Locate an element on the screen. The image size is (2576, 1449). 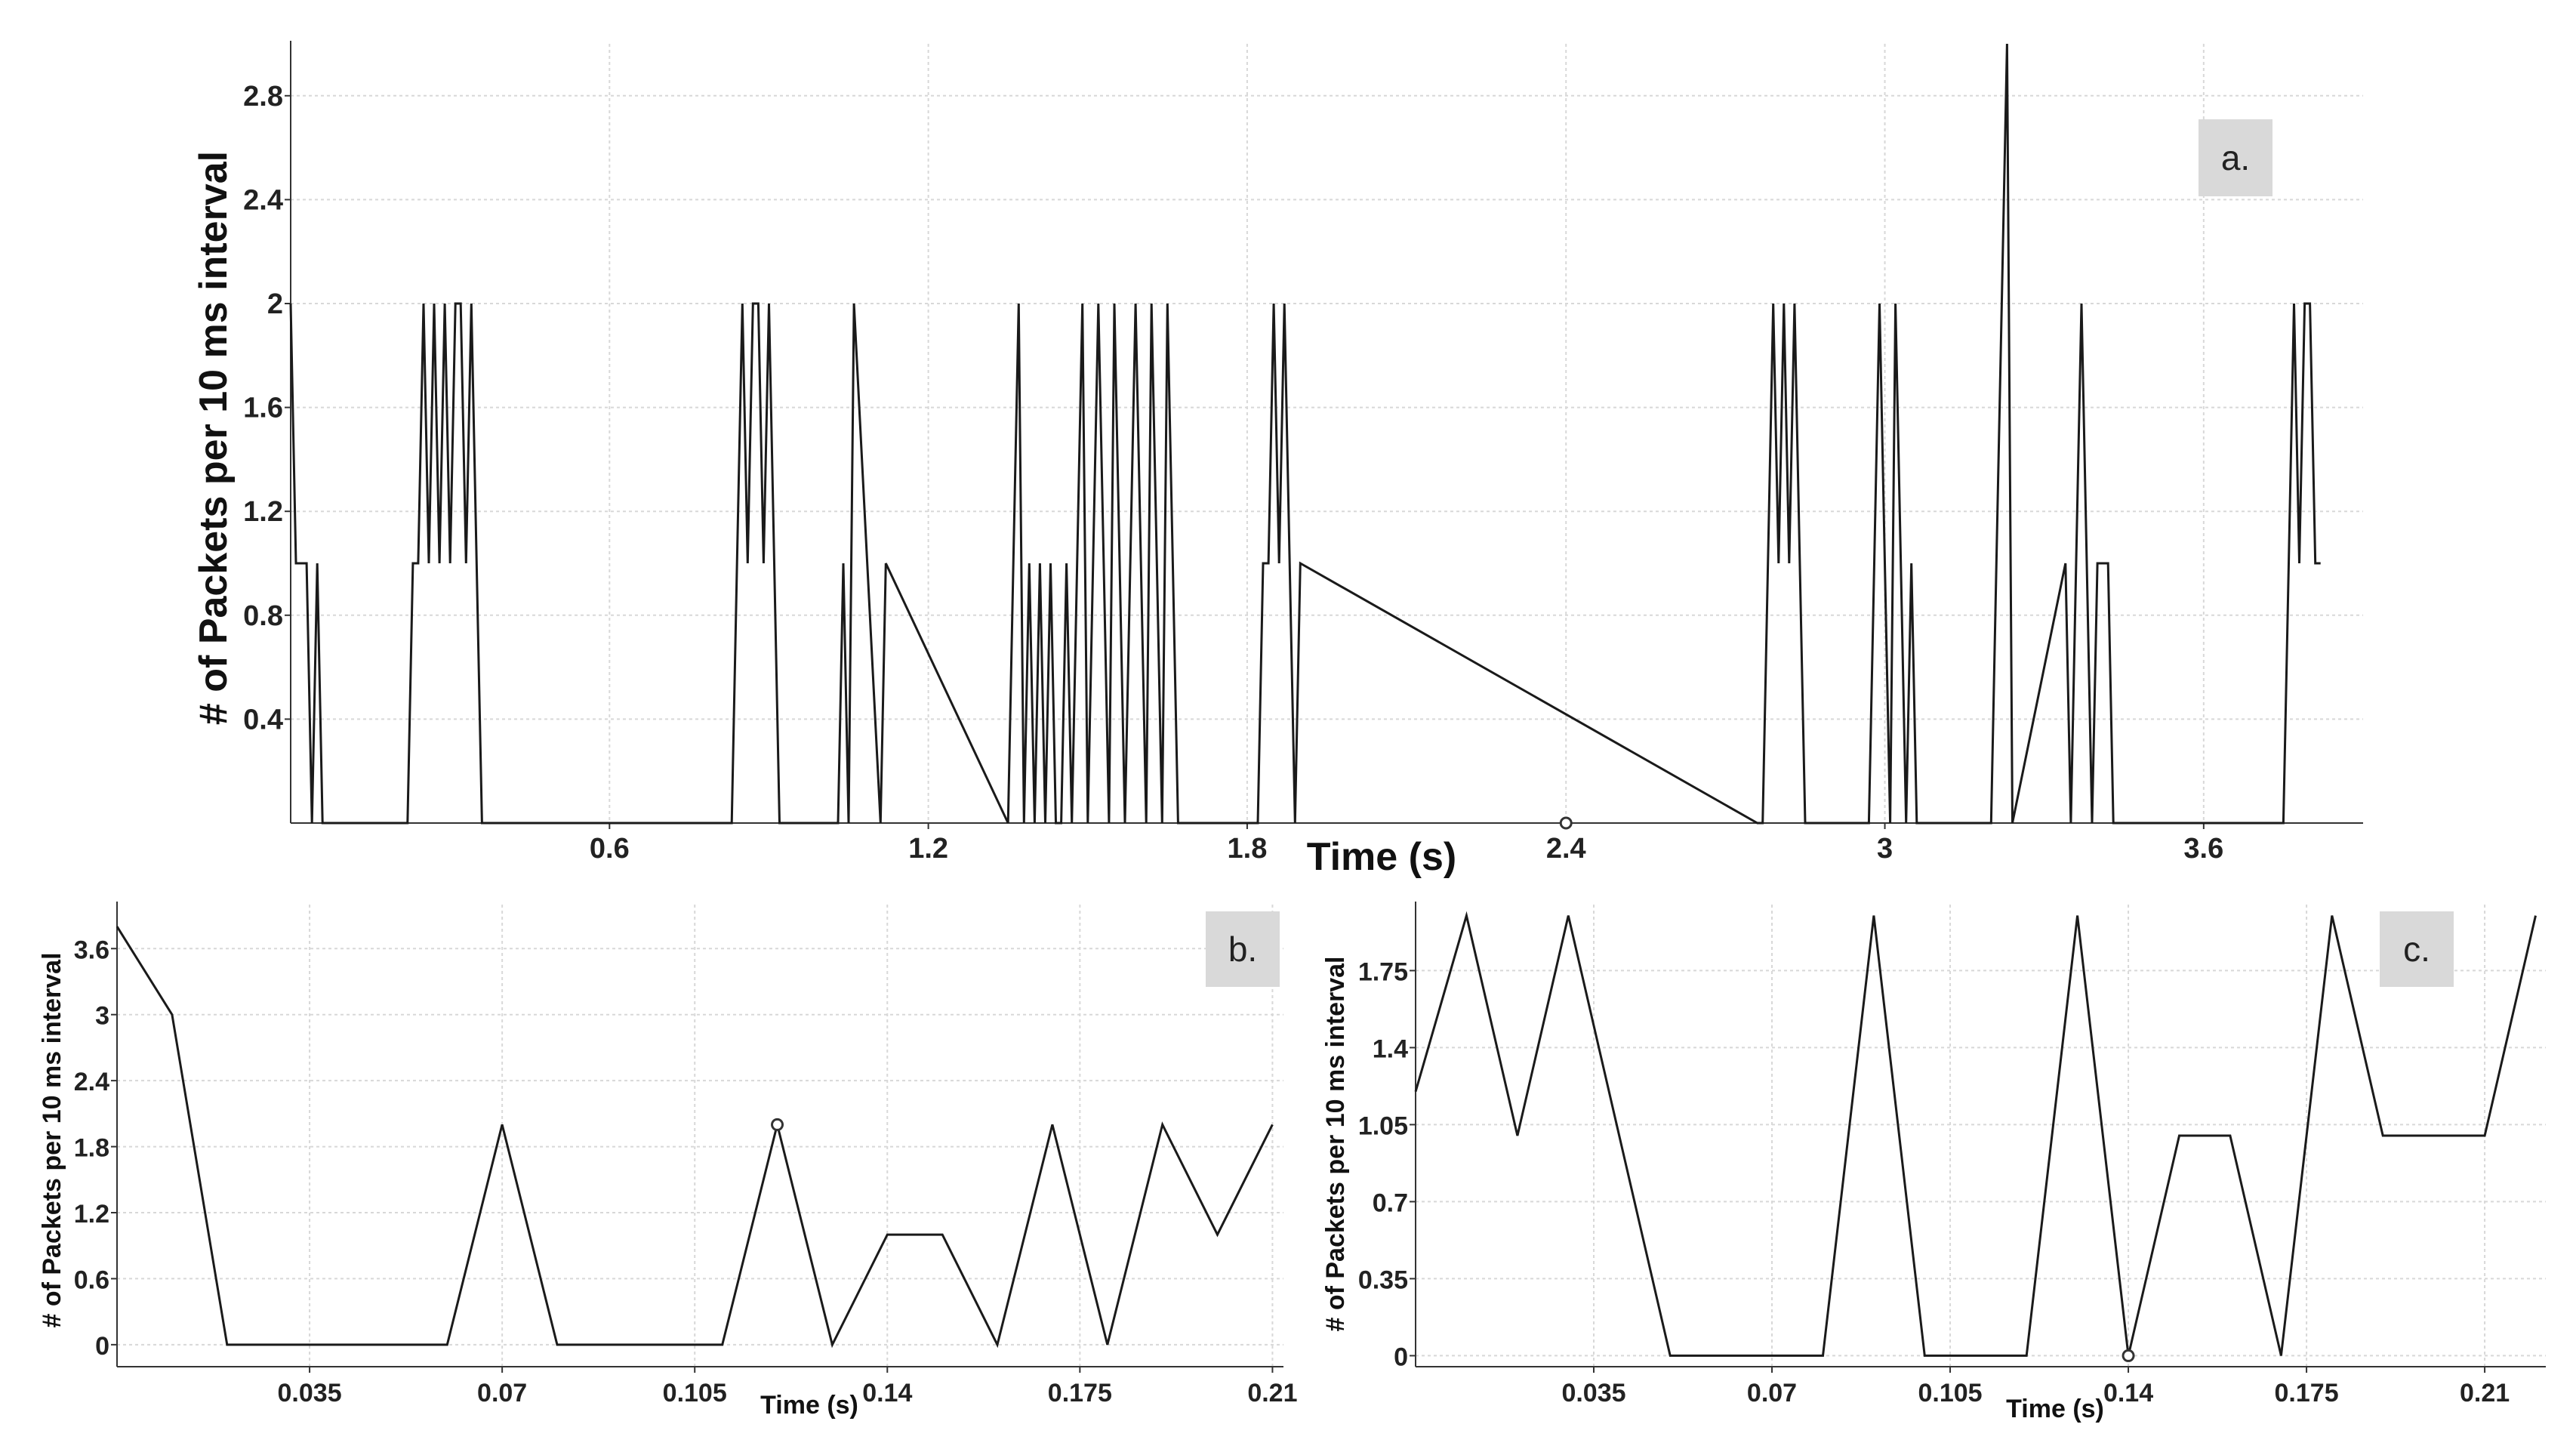
y-axis-title-c: # of Packets per 10 ms interval is located at coordinates (1335, 1144).